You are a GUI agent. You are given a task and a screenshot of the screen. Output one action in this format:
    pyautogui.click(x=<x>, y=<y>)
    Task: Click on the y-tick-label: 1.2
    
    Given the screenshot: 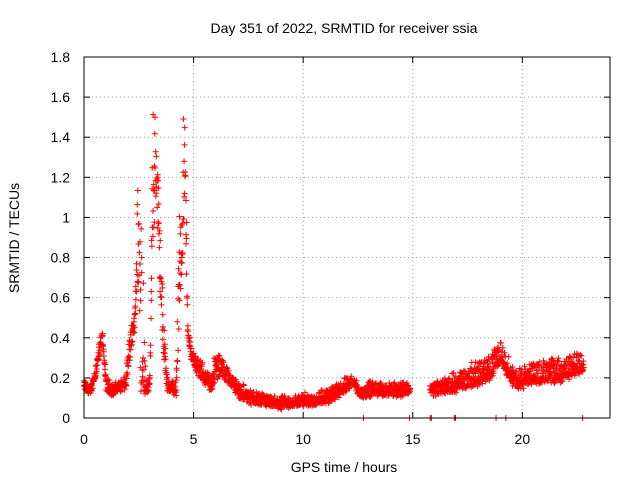 What is the action you would take?
    pyautogui.click(x=61, y=177)
    